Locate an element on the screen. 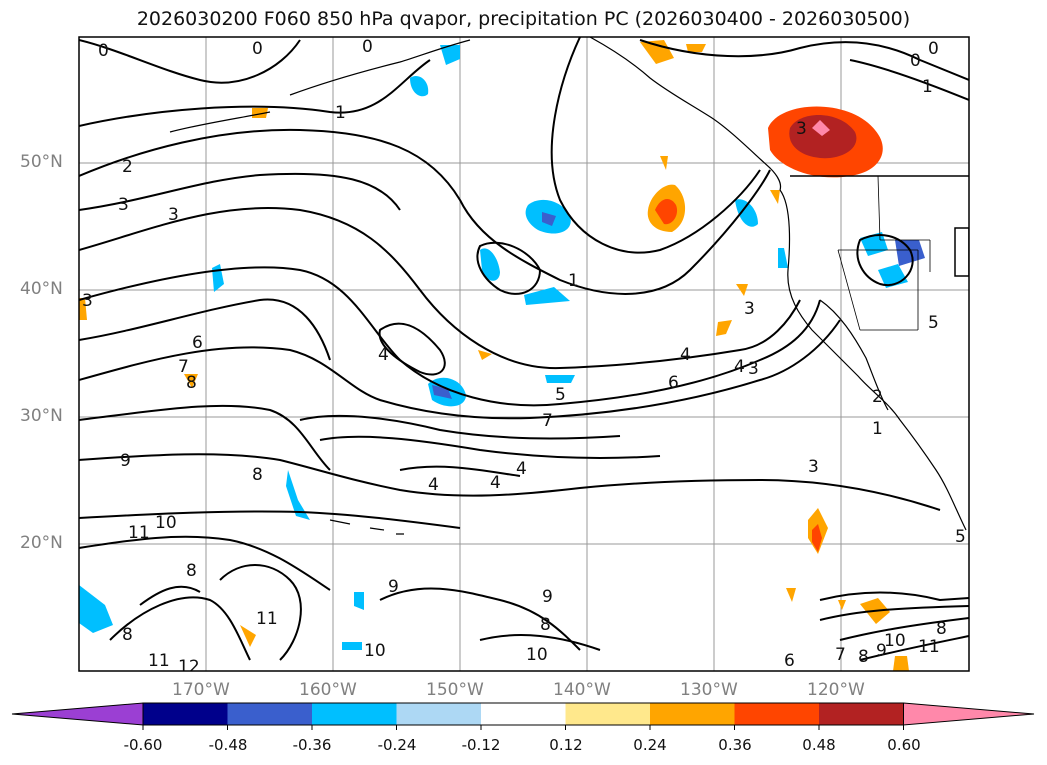 The image size is (1047, 765). borders is located at coordinates (879, 226).